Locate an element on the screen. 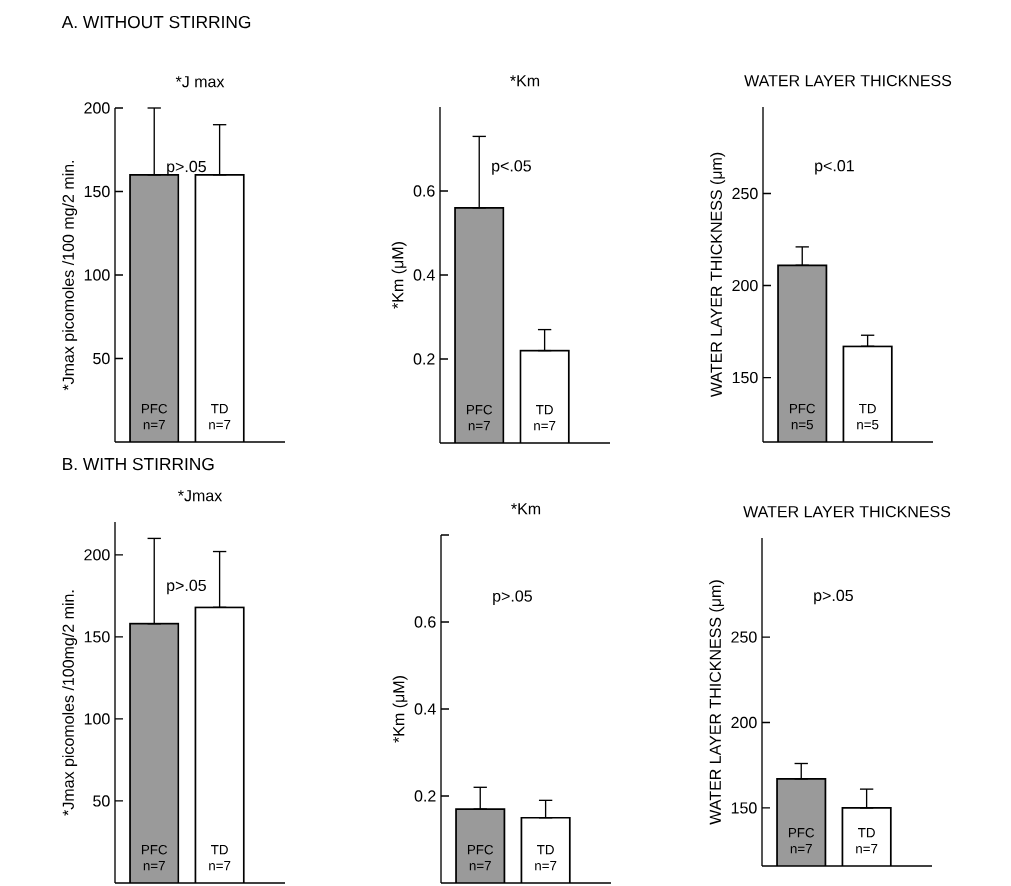  x-tick-label: TD n=5 is located at coordinates (868, 416).